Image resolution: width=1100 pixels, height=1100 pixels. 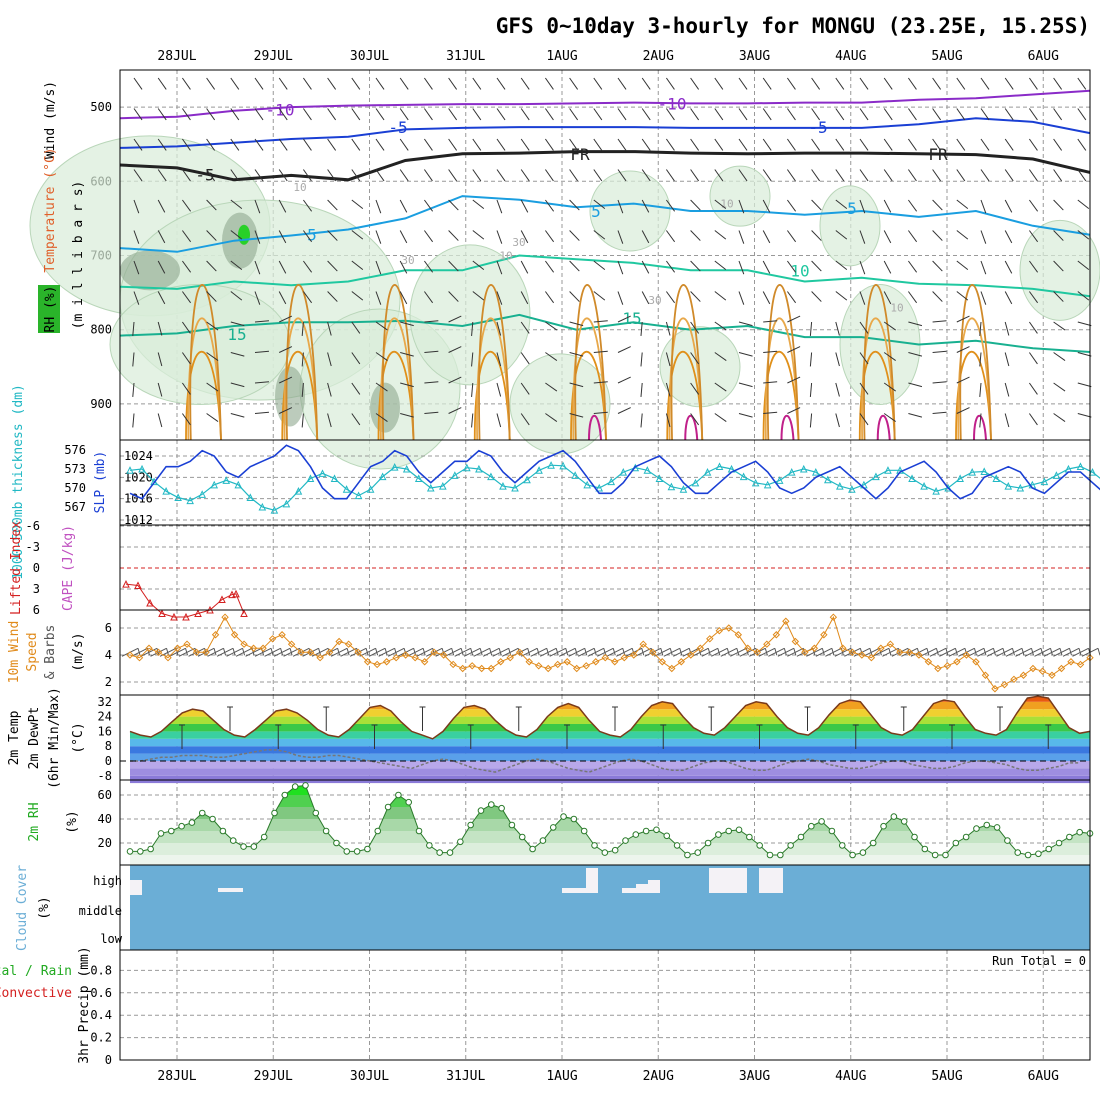 What do you see at coordinates (817, 127) in the screenshot?
I see `isotherm-label: -5` at bounding box center [817, 127].